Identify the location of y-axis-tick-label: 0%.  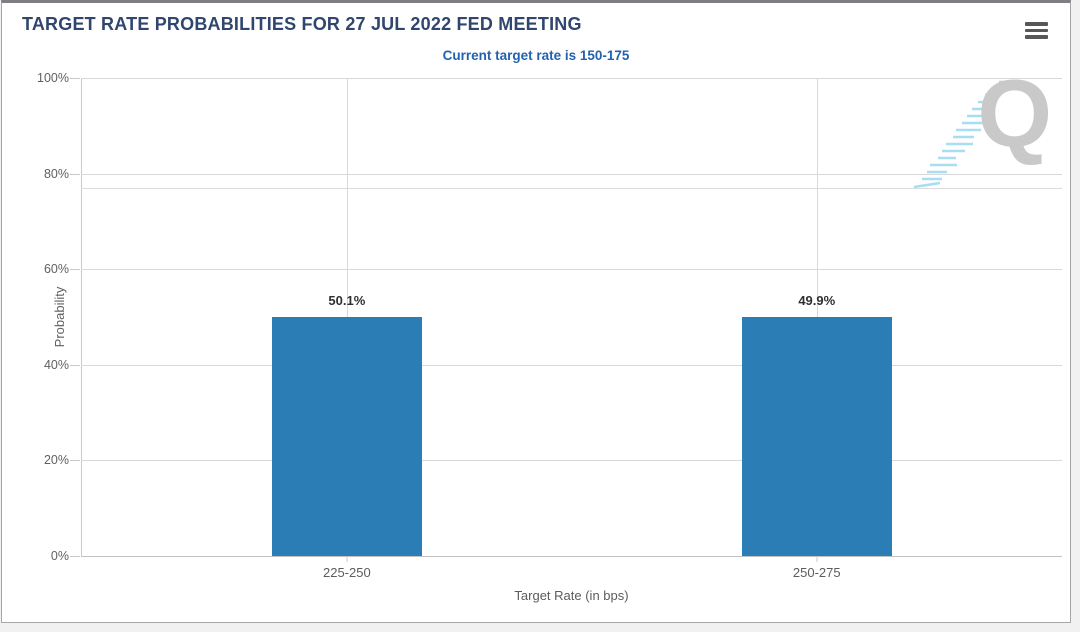
(59, 556).